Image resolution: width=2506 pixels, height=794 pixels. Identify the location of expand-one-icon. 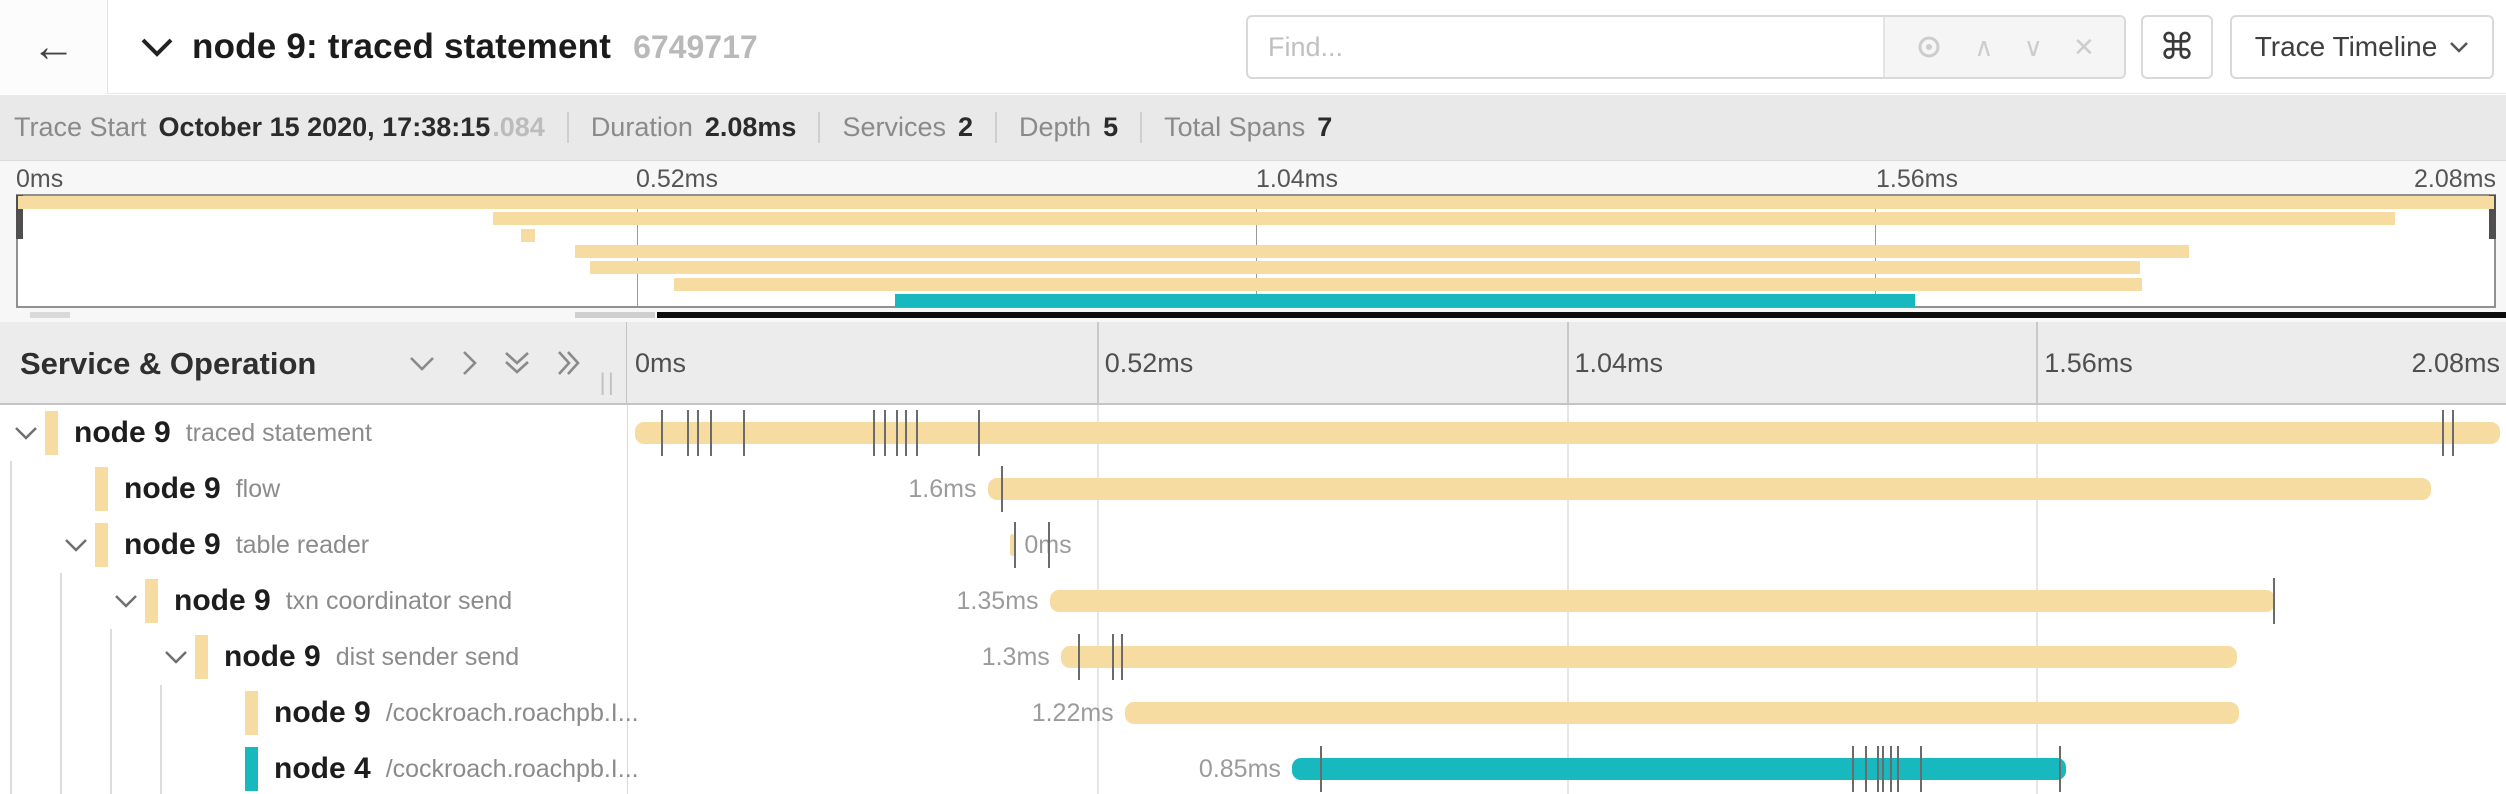
(469, 363).